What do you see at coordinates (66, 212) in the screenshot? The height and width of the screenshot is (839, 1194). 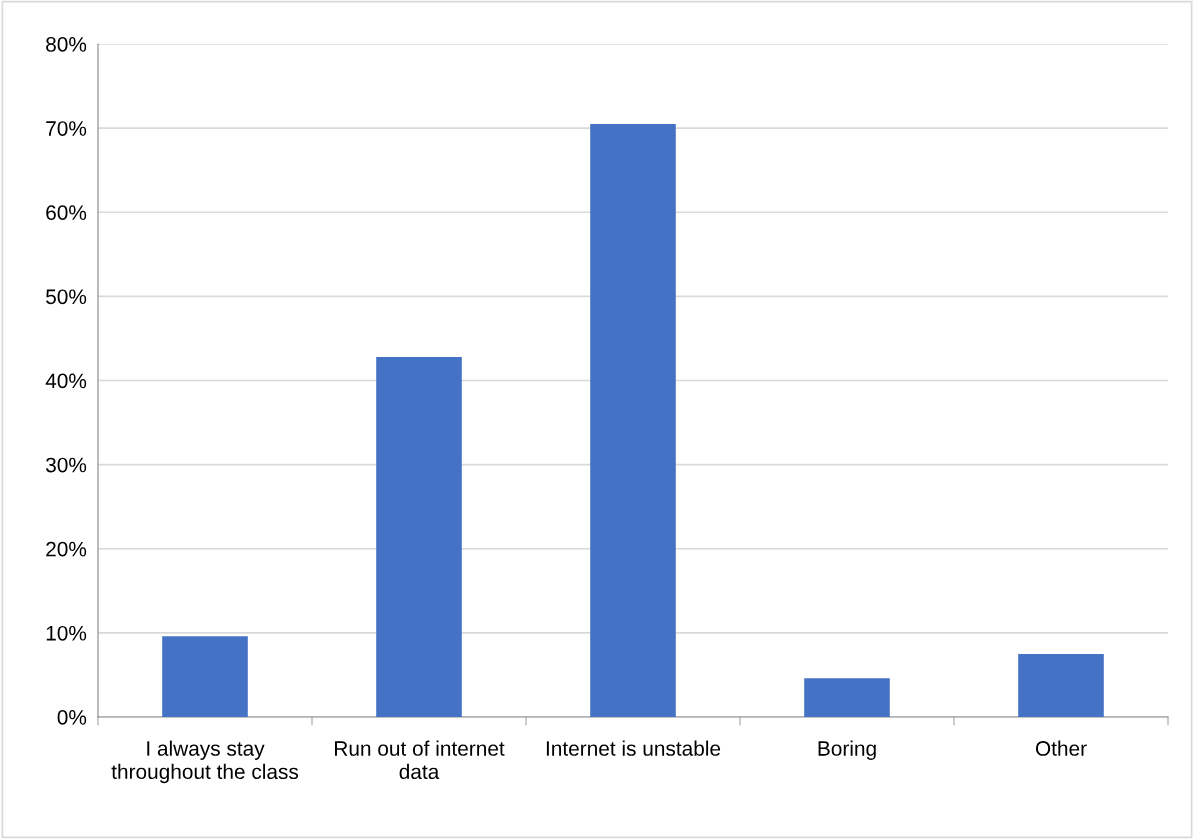 I see `y-tick-label: 60%` at bounding box center [66, 212].